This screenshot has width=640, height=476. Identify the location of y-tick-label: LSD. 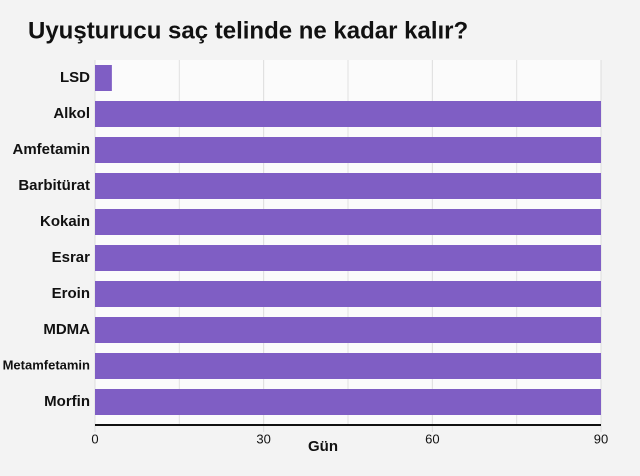
(75, 77).